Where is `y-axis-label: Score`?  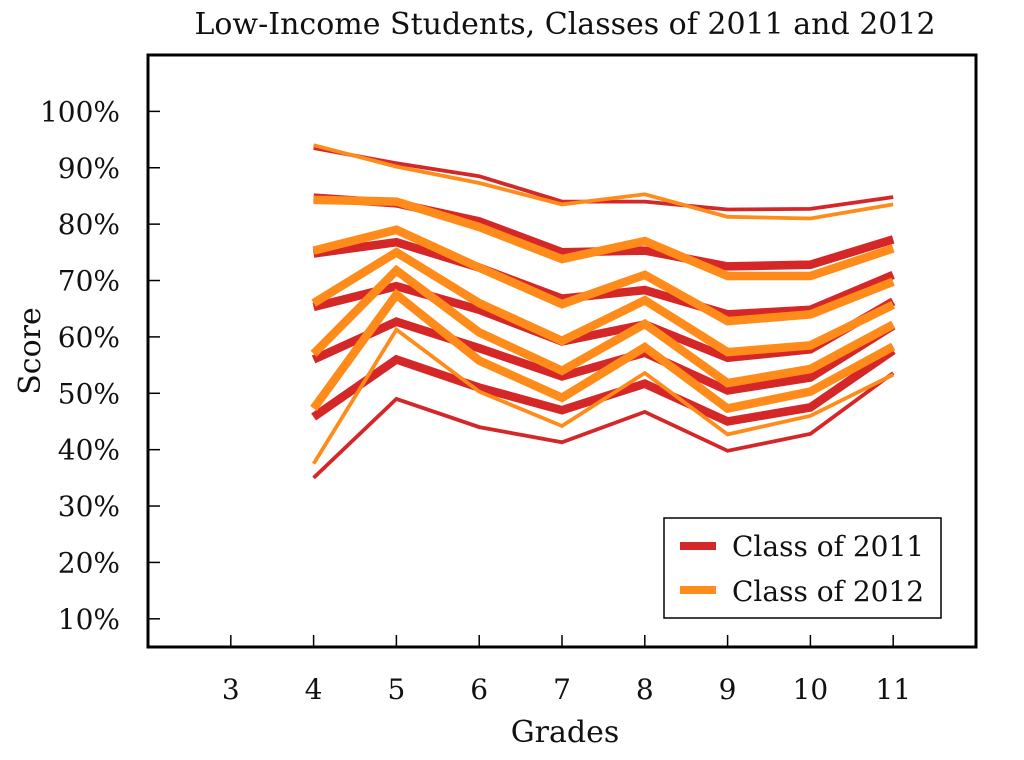
y-axis-label: Score is located at coordinates (30, 351).